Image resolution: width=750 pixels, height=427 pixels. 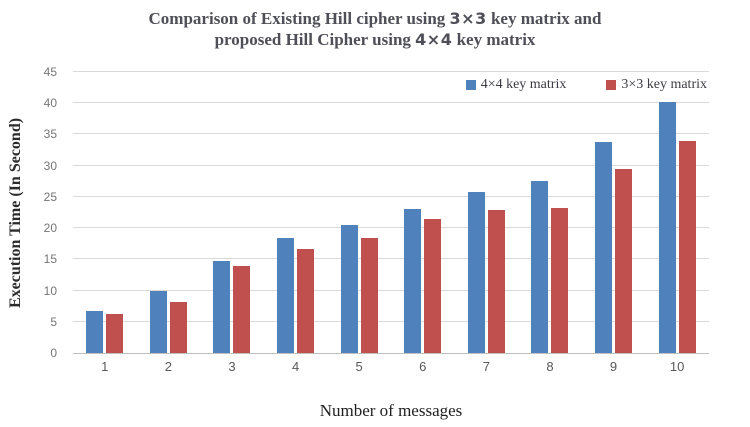 I want to click on title-text: proposed Hill Cipher using, so click(x=315, y=39).